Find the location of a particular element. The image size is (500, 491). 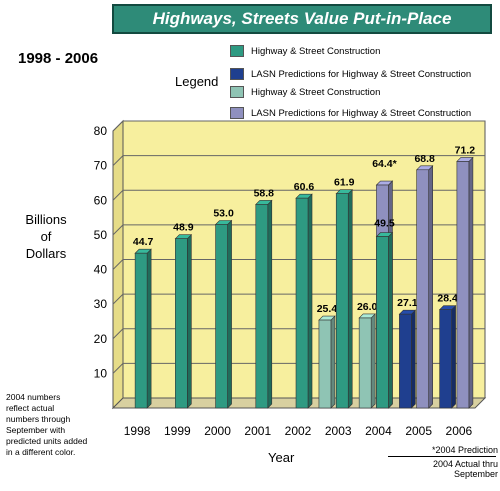

x-tick-label: 1998 is located at coordinates (137, 431).